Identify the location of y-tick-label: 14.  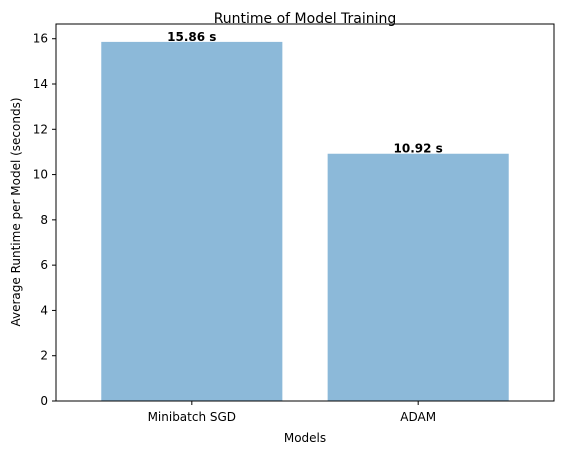
(40, 84).